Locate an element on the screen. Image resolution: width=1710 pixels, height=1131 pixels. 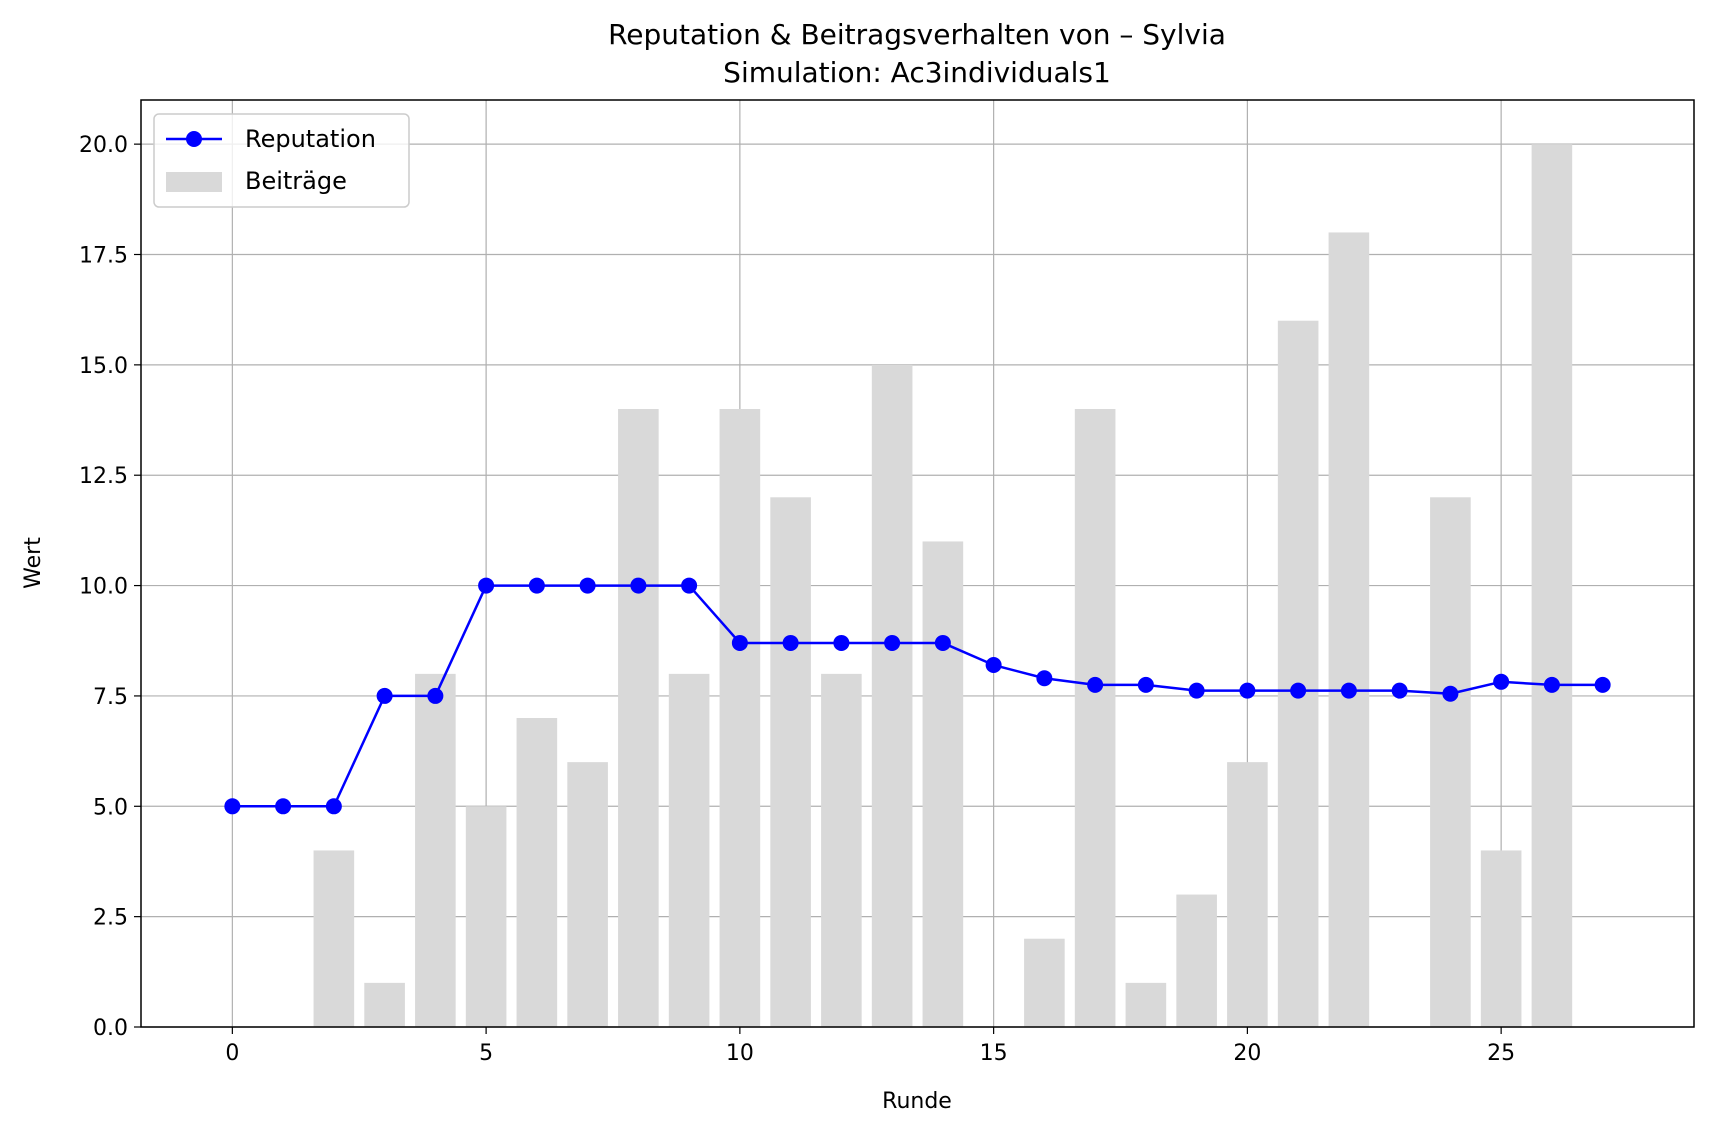
y-tick-label: 15.0 is located at coordinates (103, 366).